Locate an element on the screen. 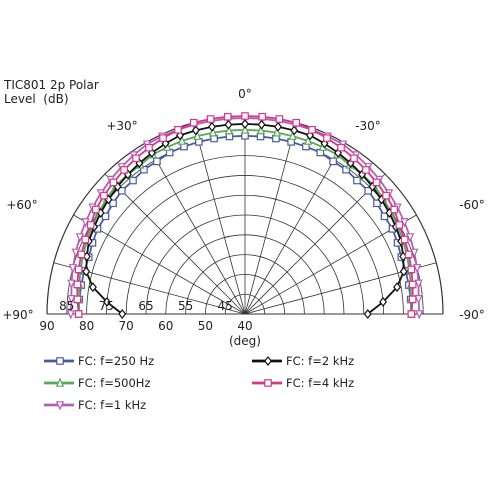  radial-label-inner: 65 is located at coordinates (145, 306).